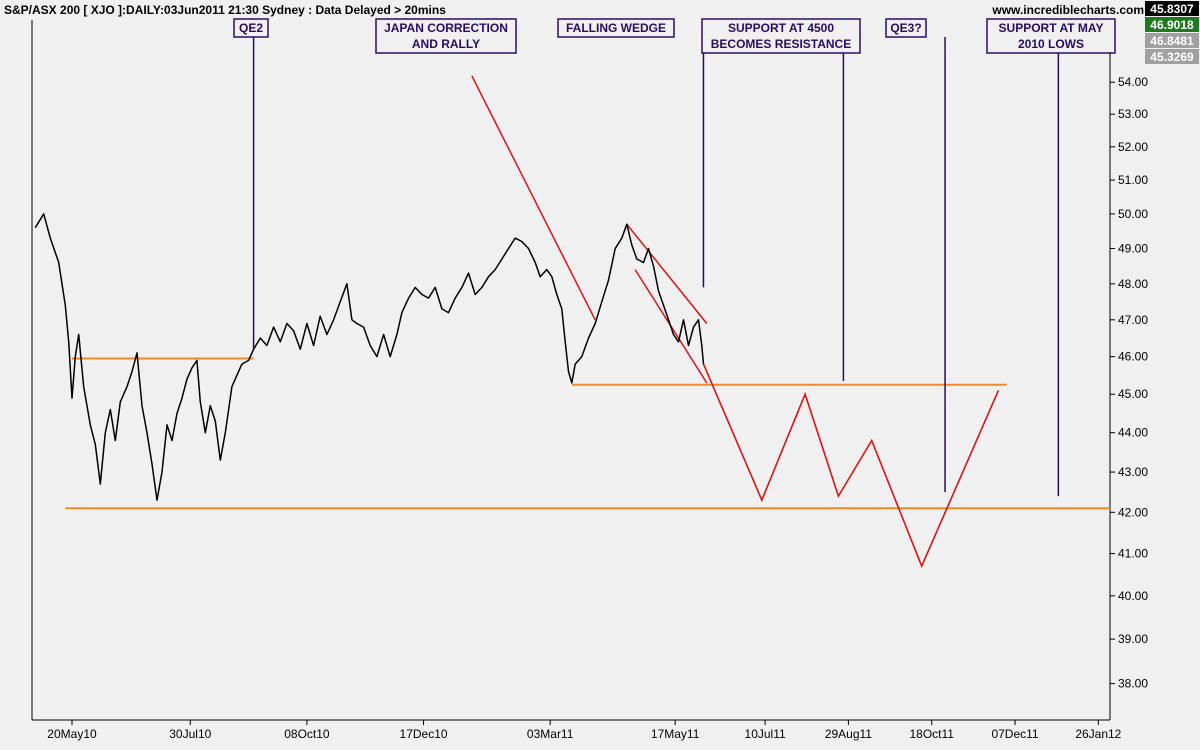 The width and height of the screenshot is (1200, 750). I want to click on projection-series, so click(851, 466).